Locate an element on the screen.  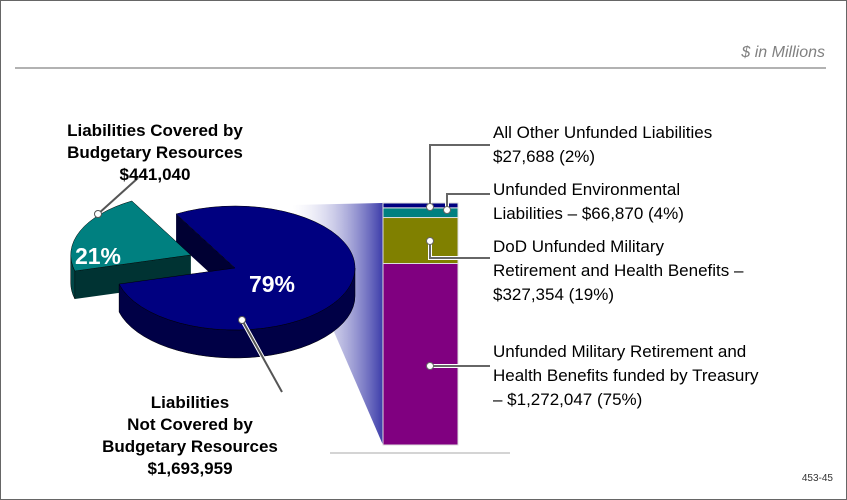
footnote: 453-45 is located at coordinates (817, 478).